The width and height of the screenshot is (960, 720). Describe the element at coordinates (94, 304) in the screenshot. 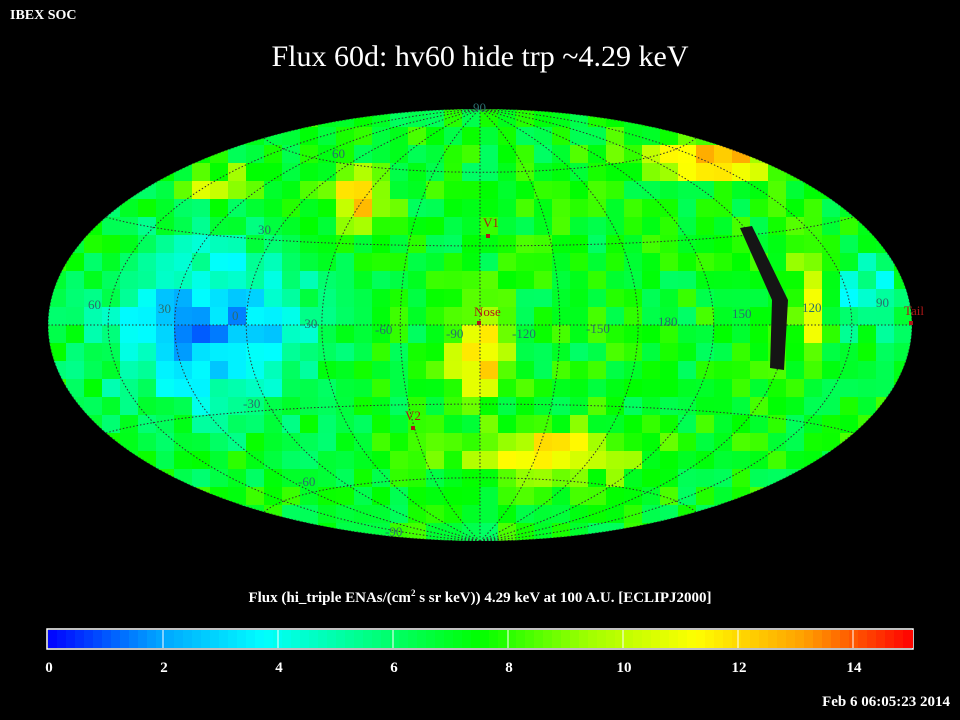

I see `lon-label-60: 60` at that location.